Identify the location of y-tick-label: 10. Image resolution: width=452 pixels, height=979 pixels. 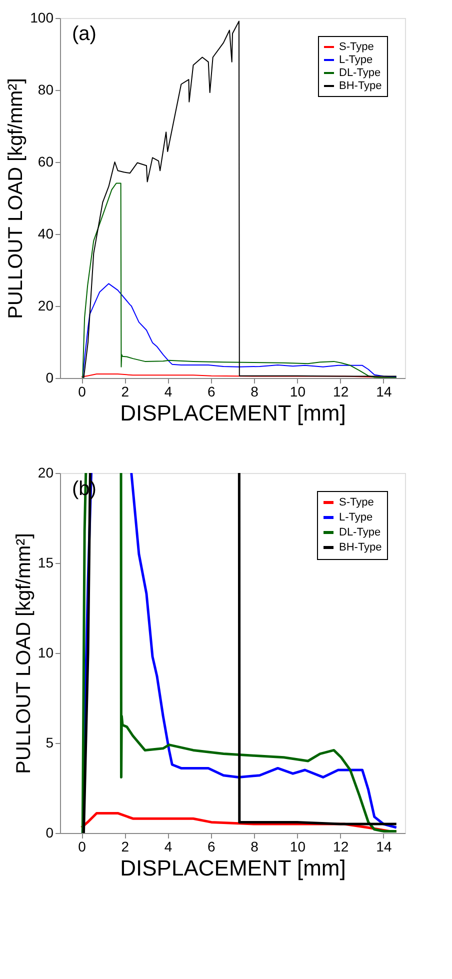
(46, 652).